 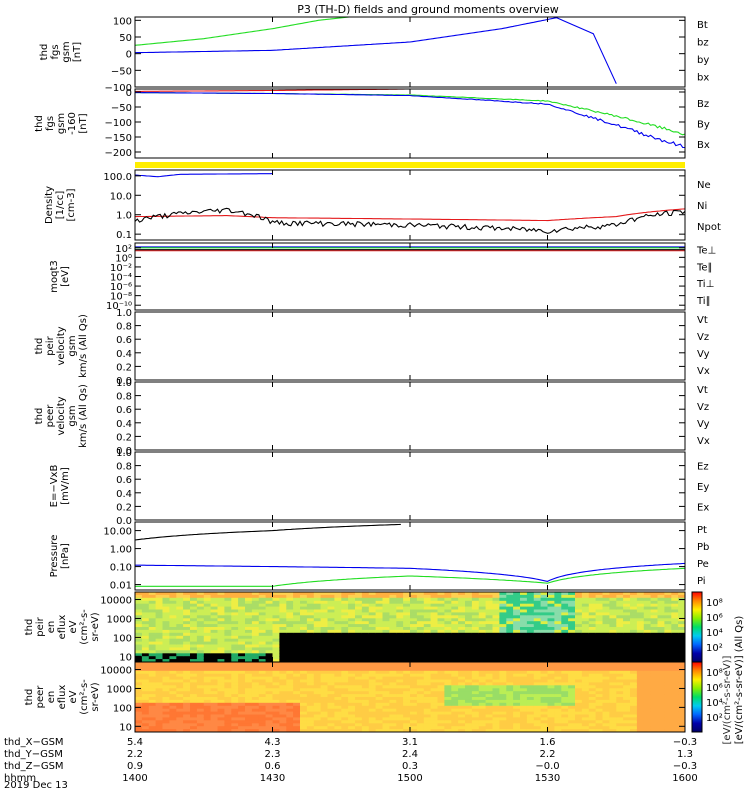 What do you see at coordinates (29, 627) in the screenshot?
I see `y-axis-label: thd` at bounding box center [29, 627].